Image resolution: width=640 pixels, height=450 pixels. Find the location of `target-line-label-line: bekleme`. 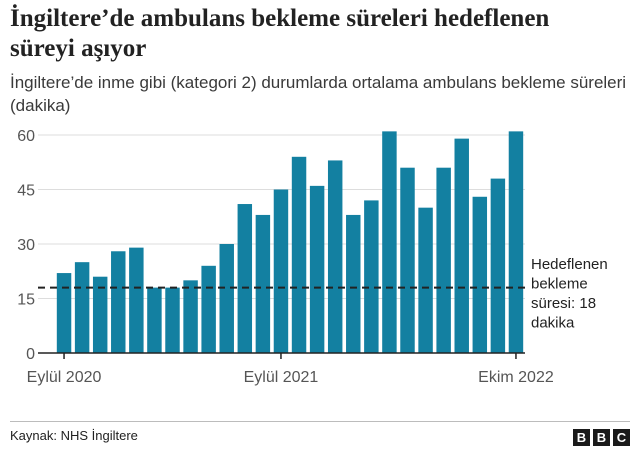

target-line-label-line: bekleme is located at coordinates (559, 284).